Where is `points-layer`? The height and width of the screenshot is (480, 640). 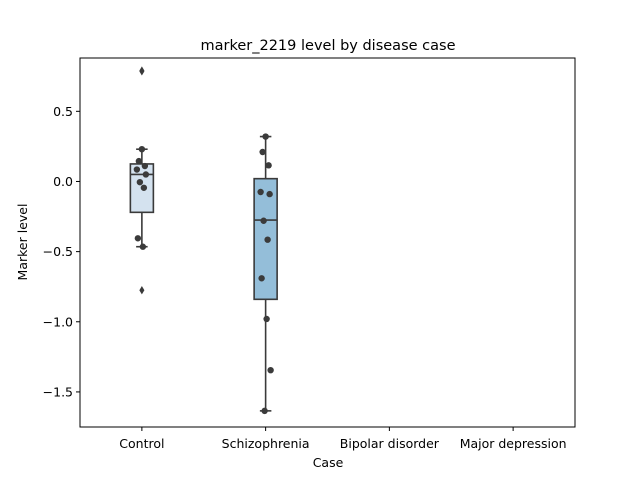
points-layer is located at coordinates (203, 274).